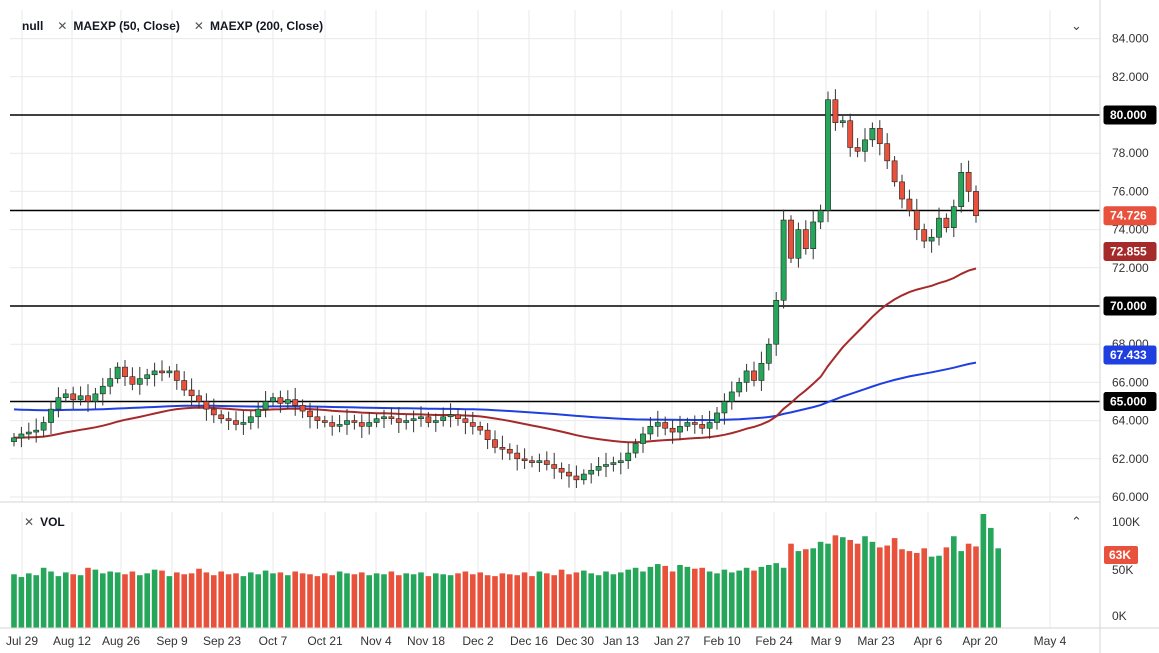 Image resolution: width=1159 pixels, height=653 pixels. Describe the element at coordinates (1130, 191) in the screenshot. I see `y-tick-label: 76.000` at that location.